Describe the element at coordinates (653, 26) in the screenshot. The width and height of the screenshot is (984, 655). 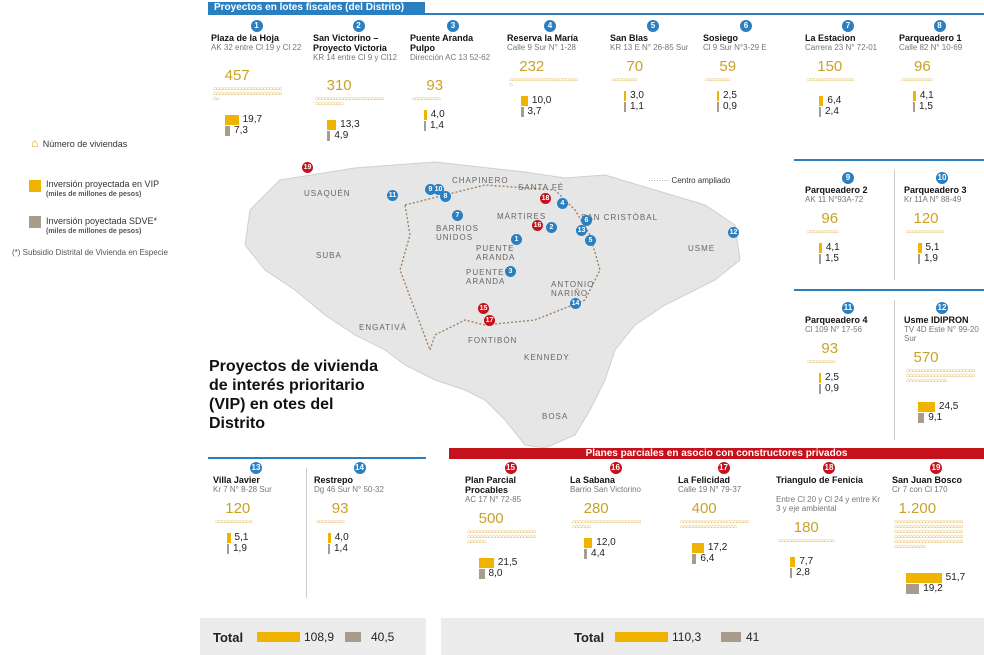
I see `project-number-badge: 5` at that location.